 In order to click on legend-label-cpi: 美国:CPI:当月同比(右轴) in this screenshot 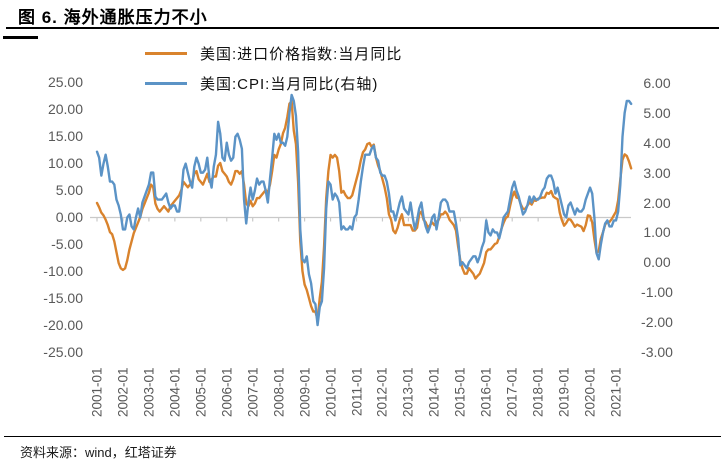, I will do `click(289, 84)`.